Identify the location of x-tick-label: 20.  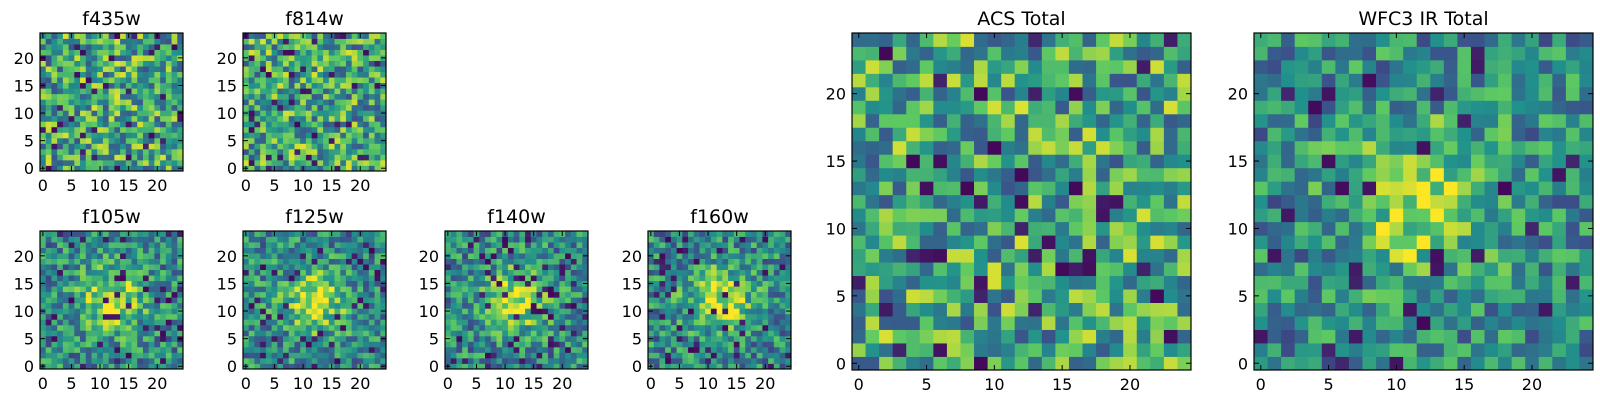
(157, 383).